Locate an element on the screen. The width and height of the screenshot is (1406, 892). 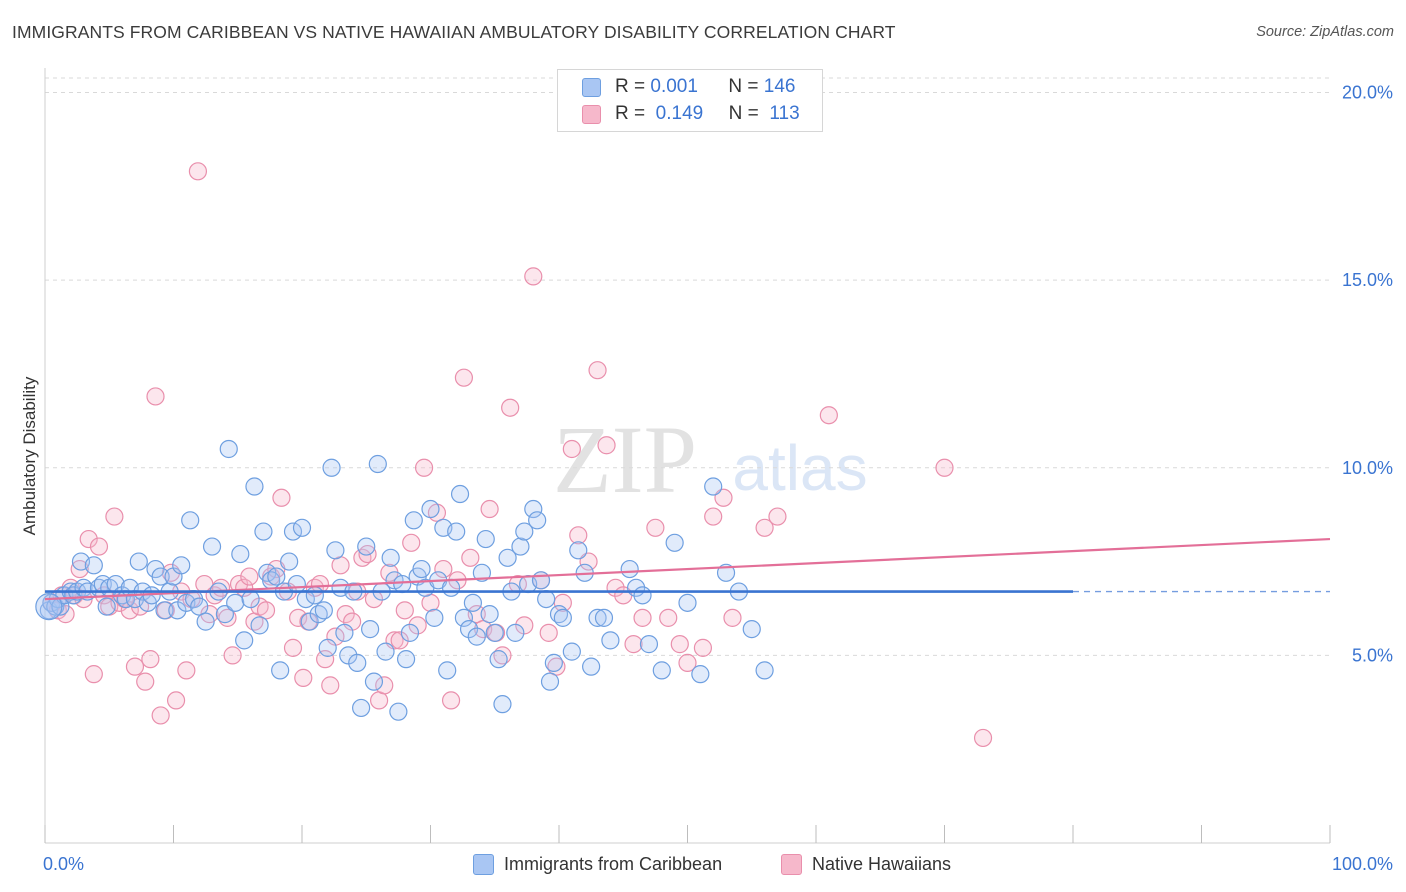
y-tick-label: 20.0% is located at coordinates (1367, 93).